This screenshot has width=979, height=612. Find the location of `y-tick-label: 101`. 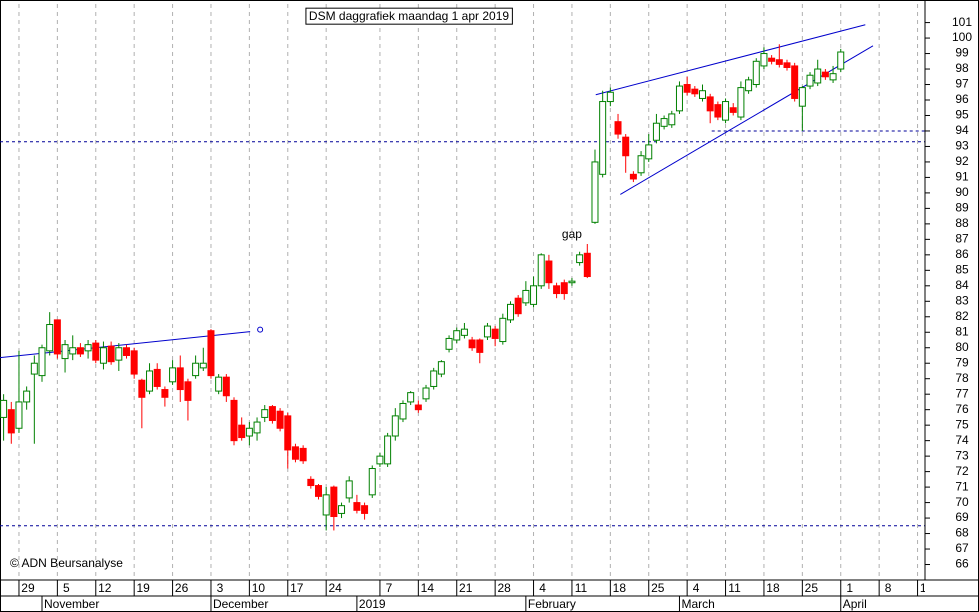

y-tick-label: 101 is located at coordinates (962, 22).